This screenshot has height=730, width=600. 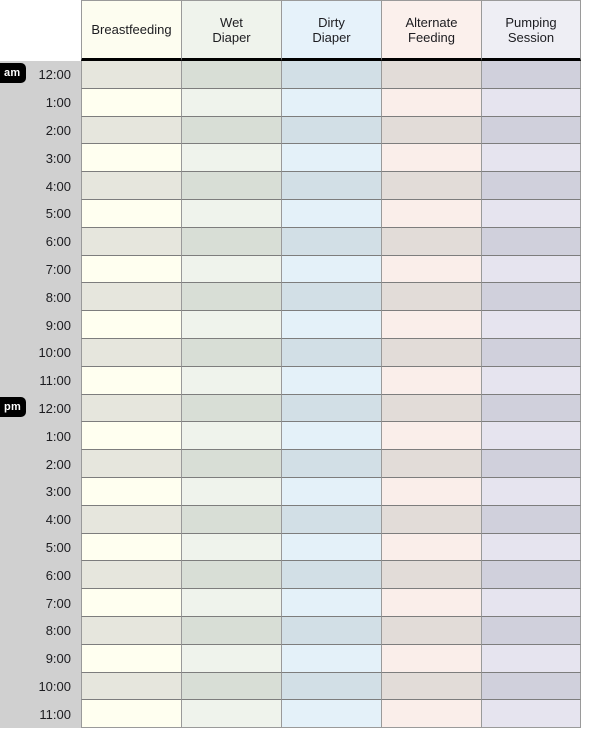 What do you see at coordinates (331, 30) in the screenshot?
I see `column-header-dirty-diaper: Dirty Diaper` at bounding box center [331, 30].